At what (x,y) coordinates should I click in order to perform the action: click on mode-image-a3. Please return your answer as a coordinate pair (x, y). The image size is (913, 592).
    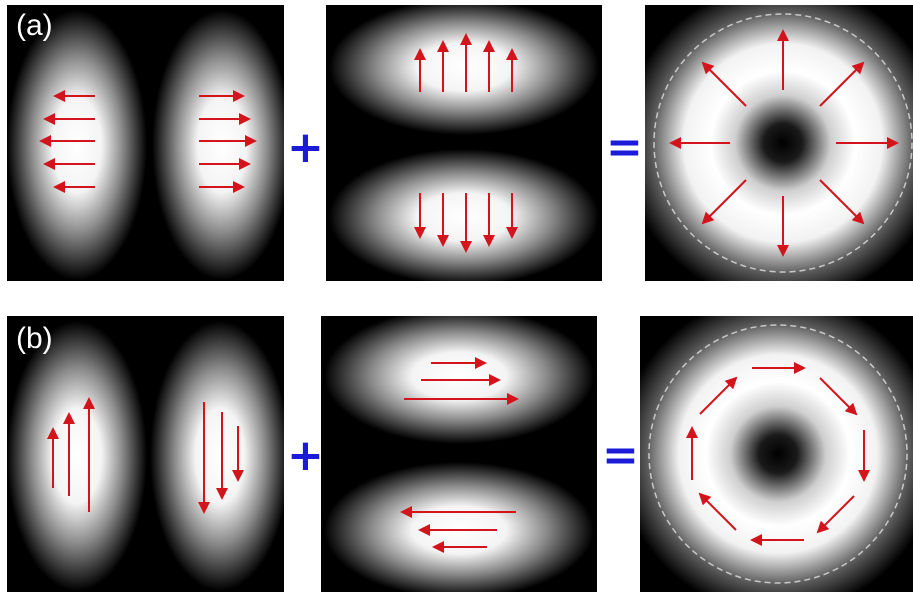
    Looking at the image, I should click on (779, 143).